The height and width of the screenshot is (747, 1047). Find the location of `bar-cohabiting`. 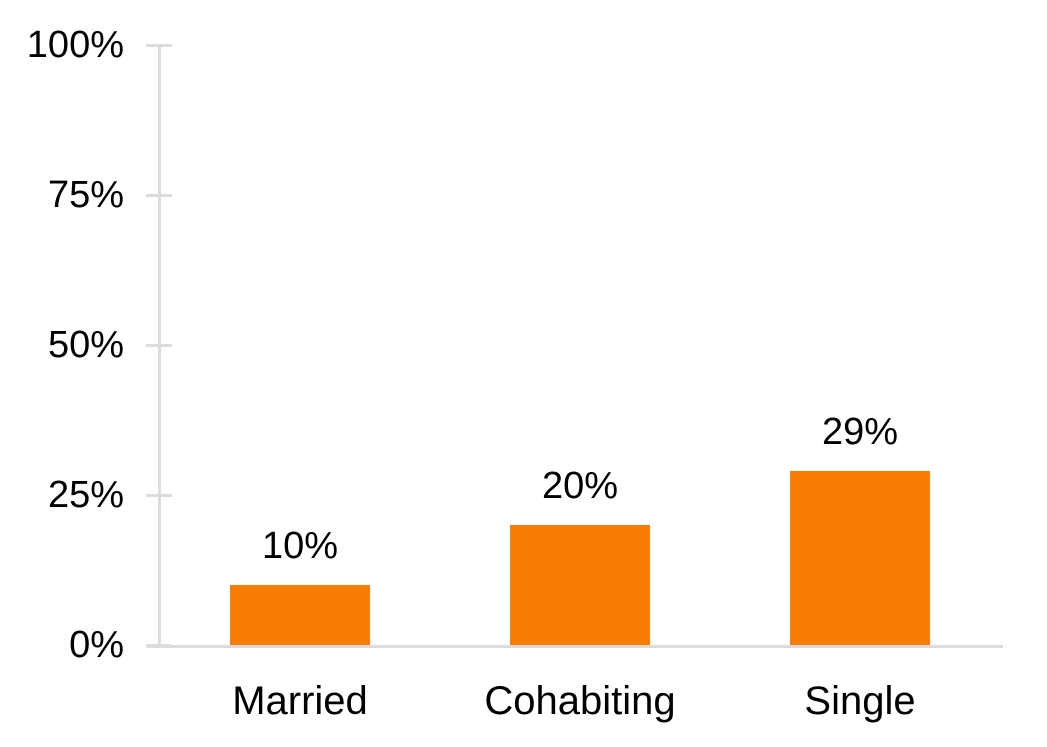

bar-cohabiting is located at coordinates (580, 585).